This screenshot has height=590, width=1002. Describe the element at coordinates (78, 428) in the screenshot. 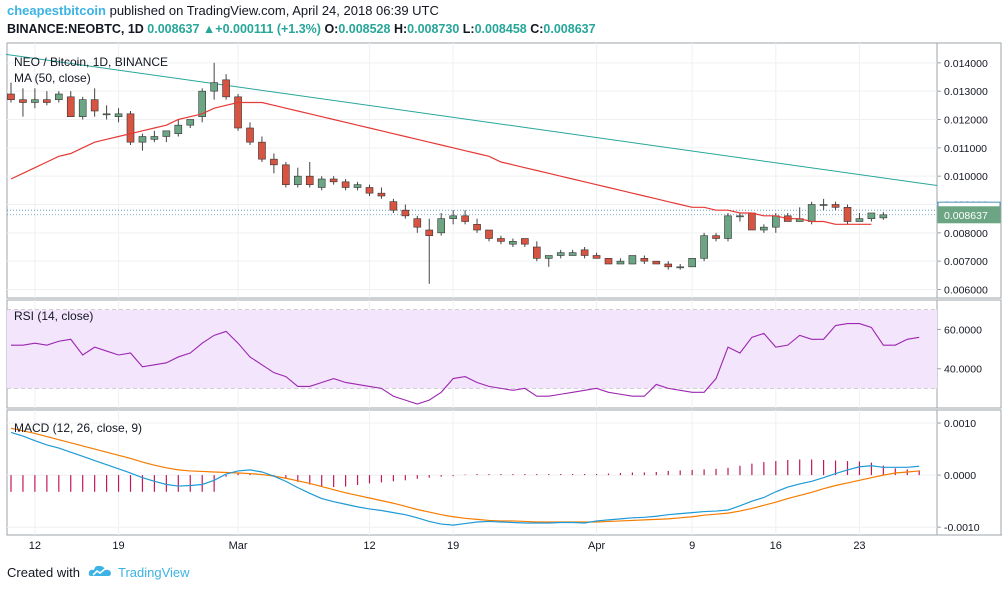

I see `macd-title: MACD (12, 26, close, 9)` at that location.